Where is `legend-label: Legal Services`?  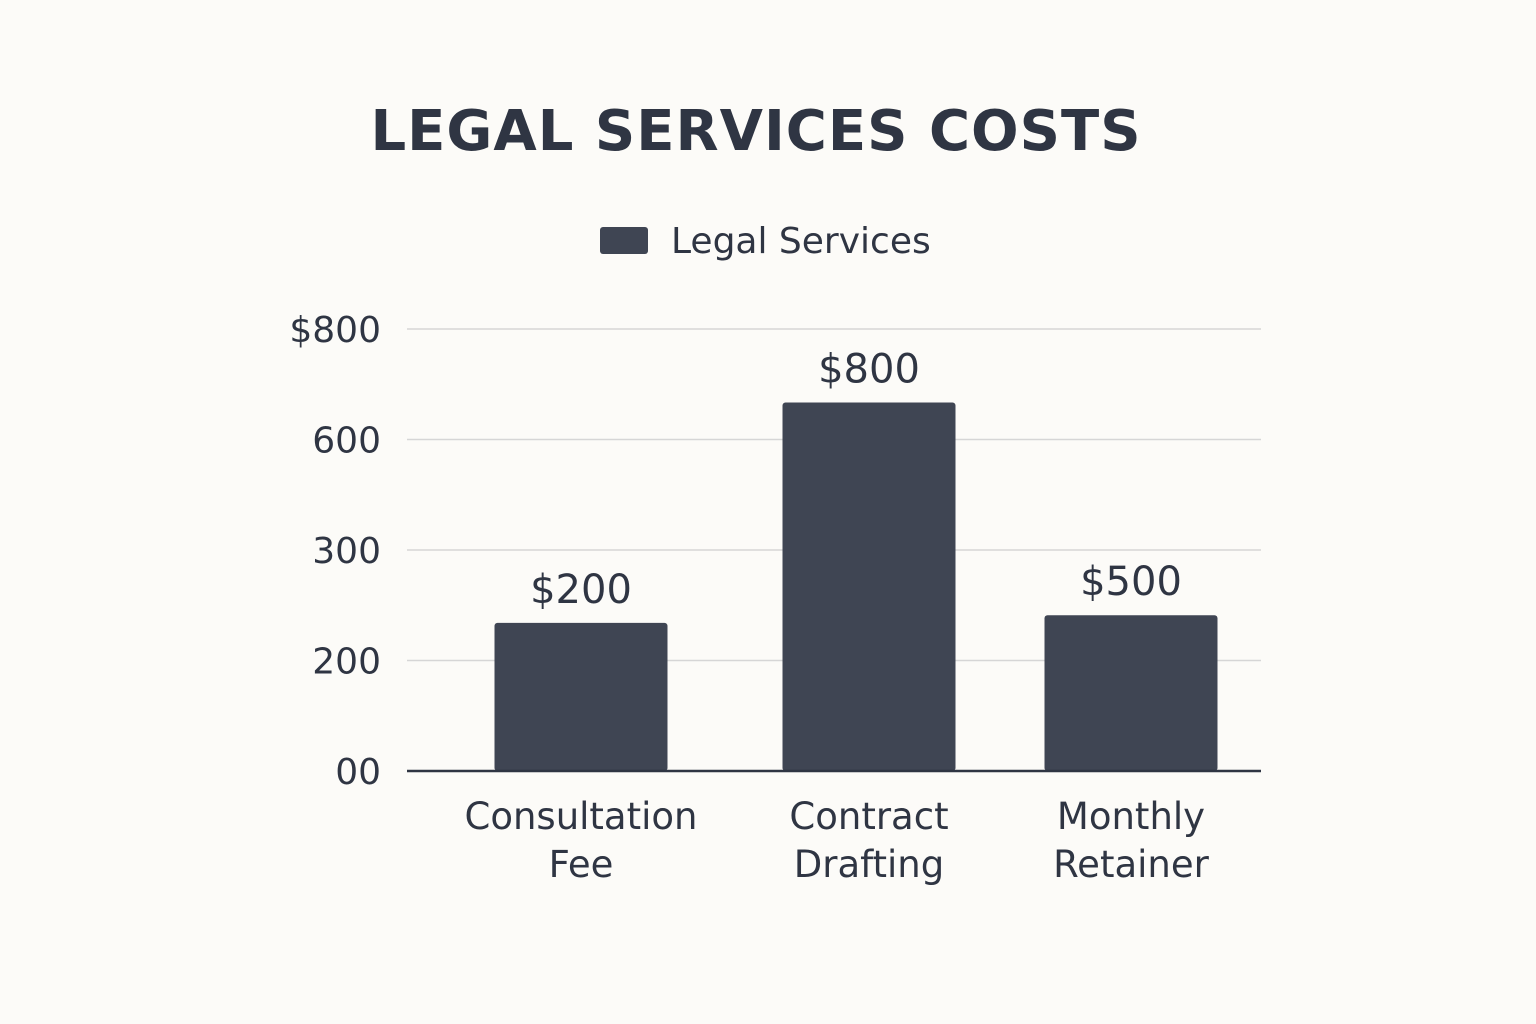
legend-label: Legal Services is located at coordinates (801, 241).